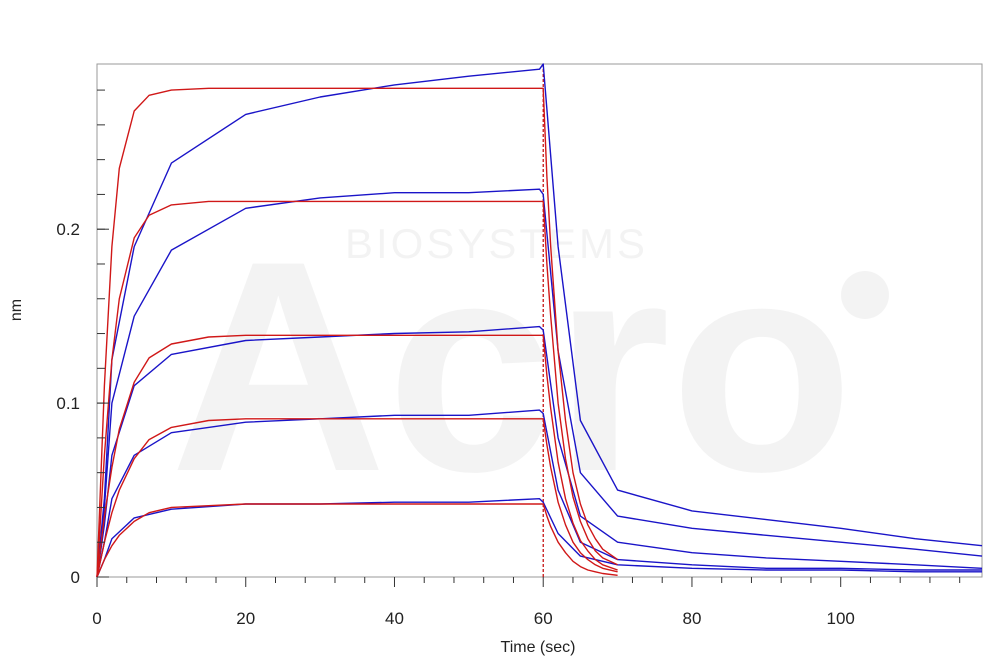  Describe the element at coordinates (538, 647) in the screenshot. I see `x-axis-title: Time (sec)` at that location.